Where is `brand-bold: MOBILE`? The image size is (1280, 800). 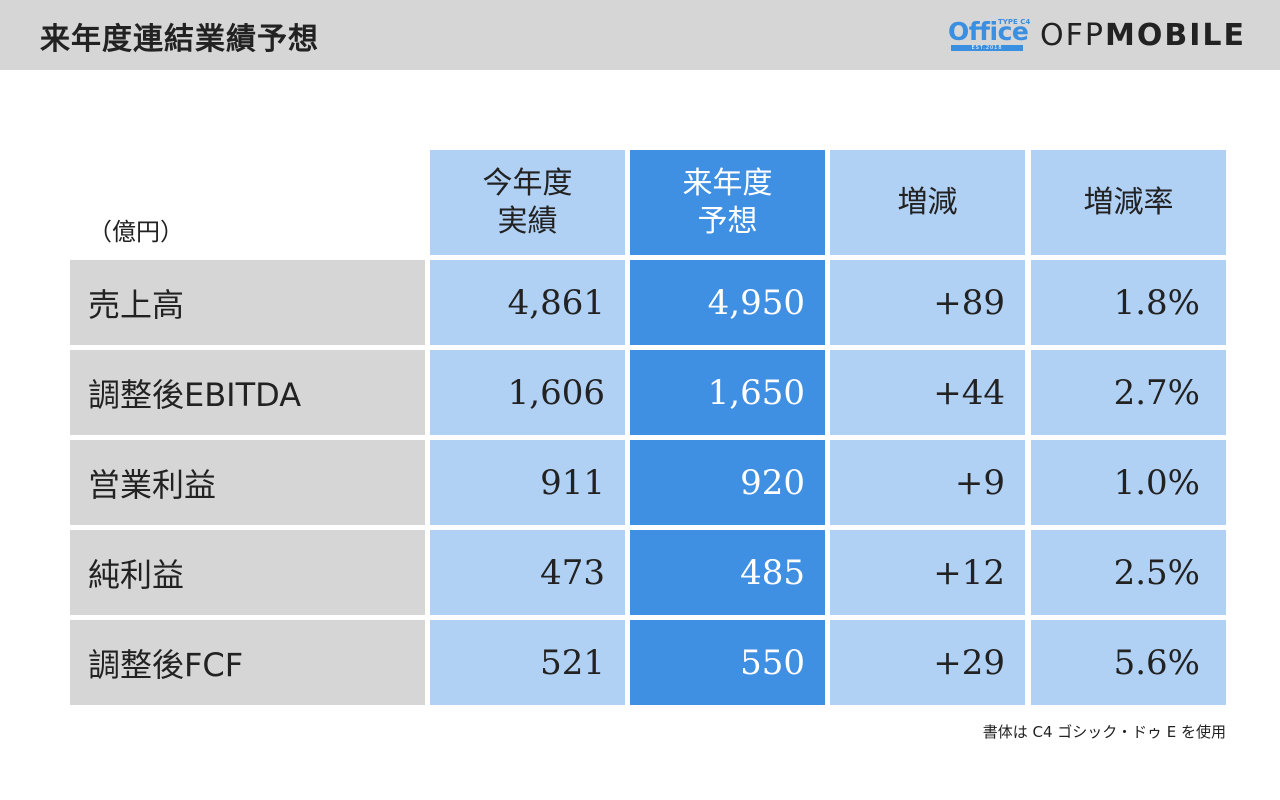 brand-bold: MOBILE is located at coordinates (1175, 35).